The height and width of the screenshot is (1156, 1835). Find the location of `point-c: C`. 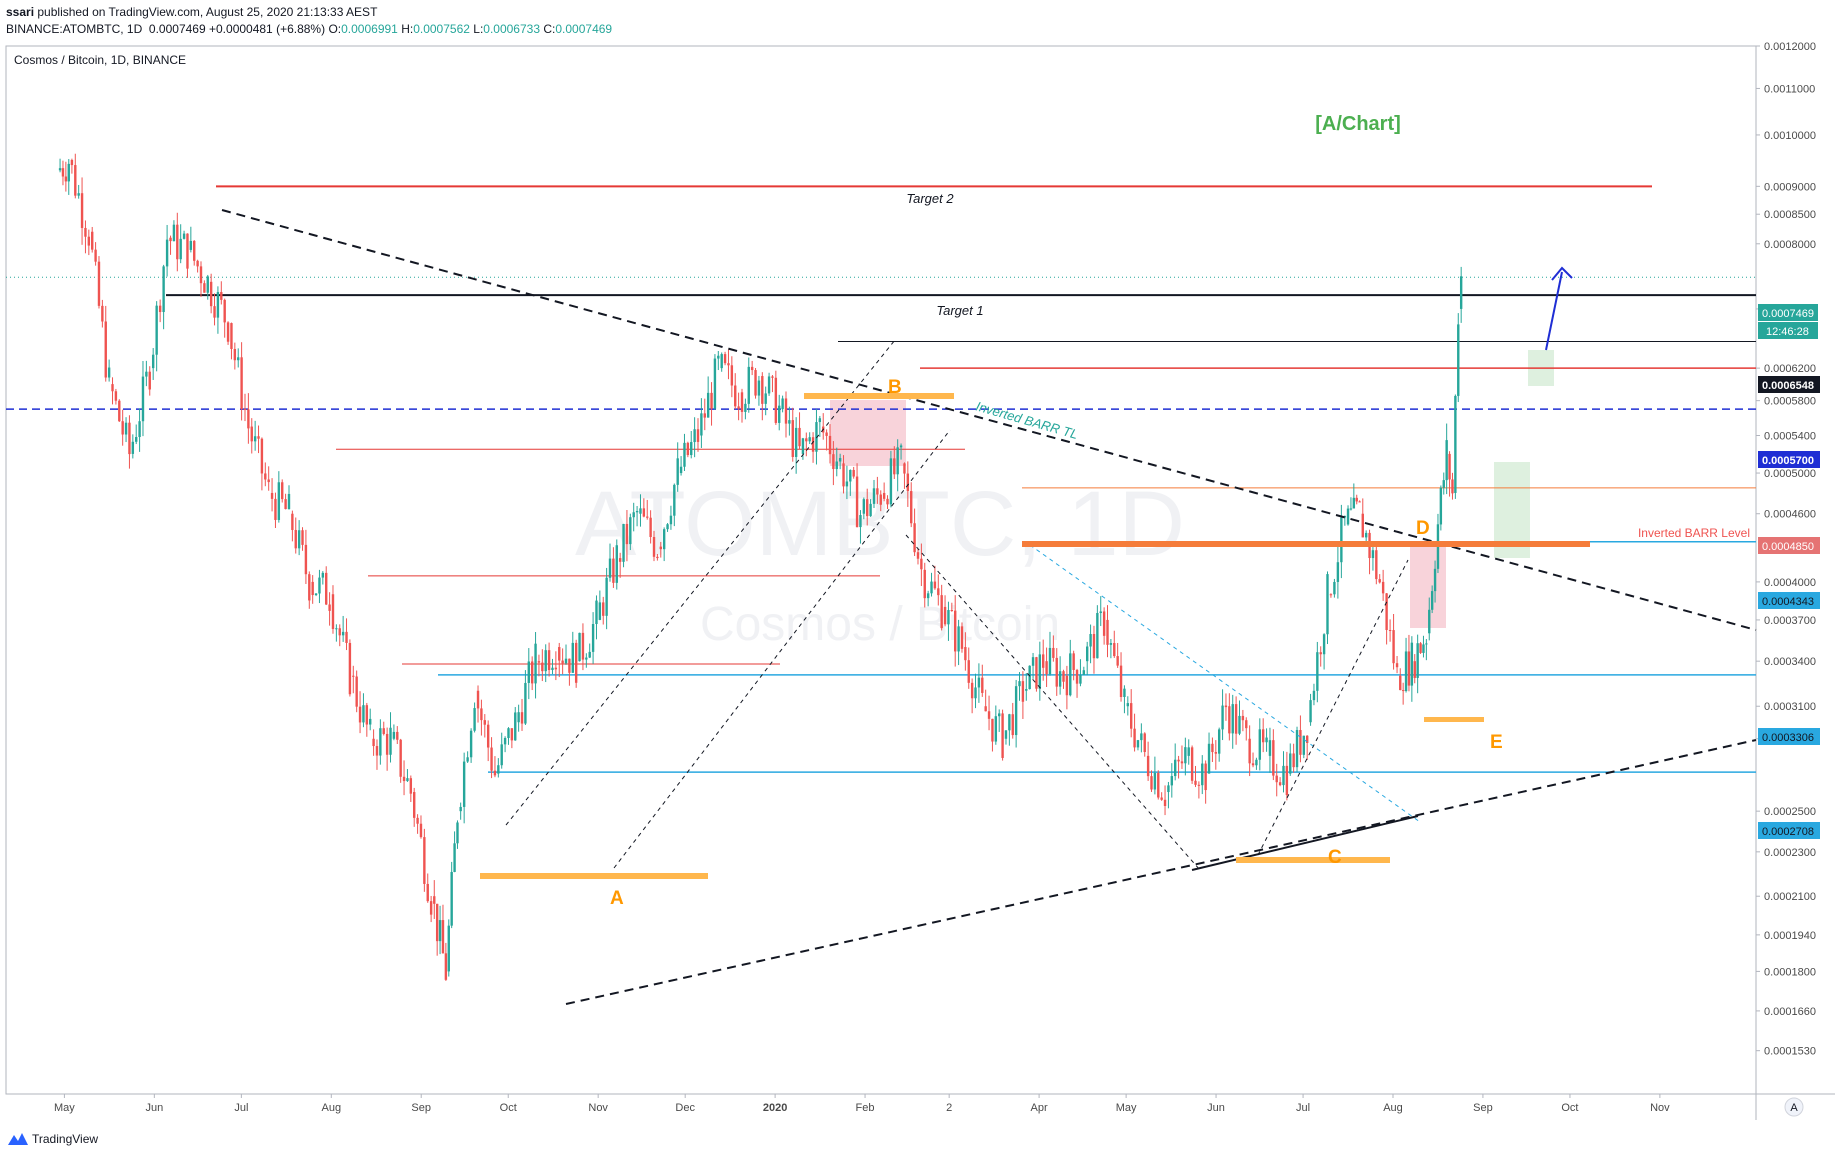

point-c: C is located at coordinates (1335, 857).